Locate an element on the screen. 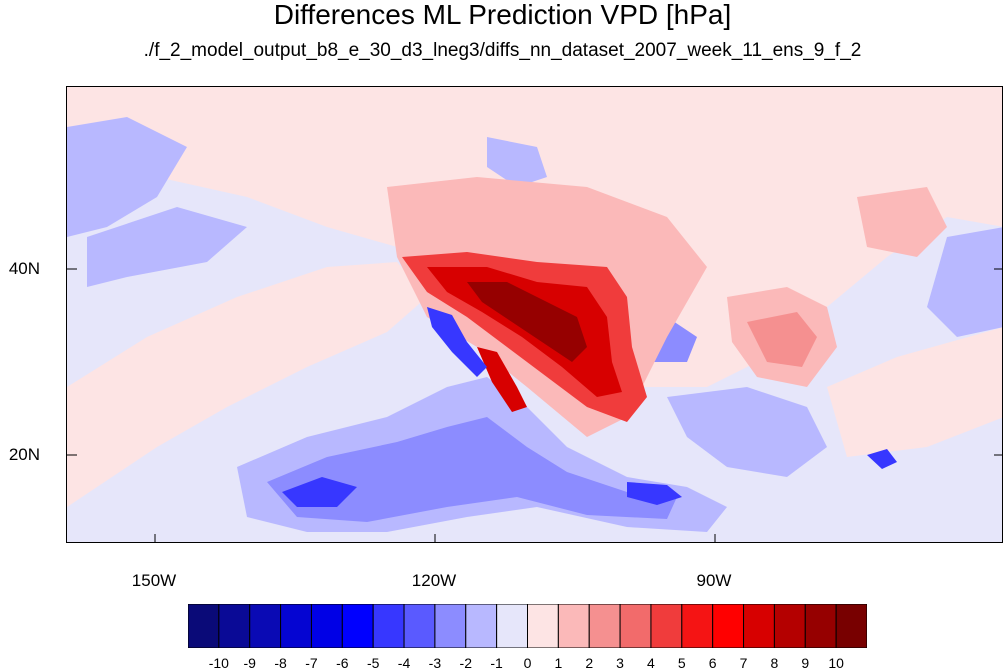 Image resolution: width=1005 pixels, height=672 pixels. light-red-region-pacific is located at coordinates (247, 384).